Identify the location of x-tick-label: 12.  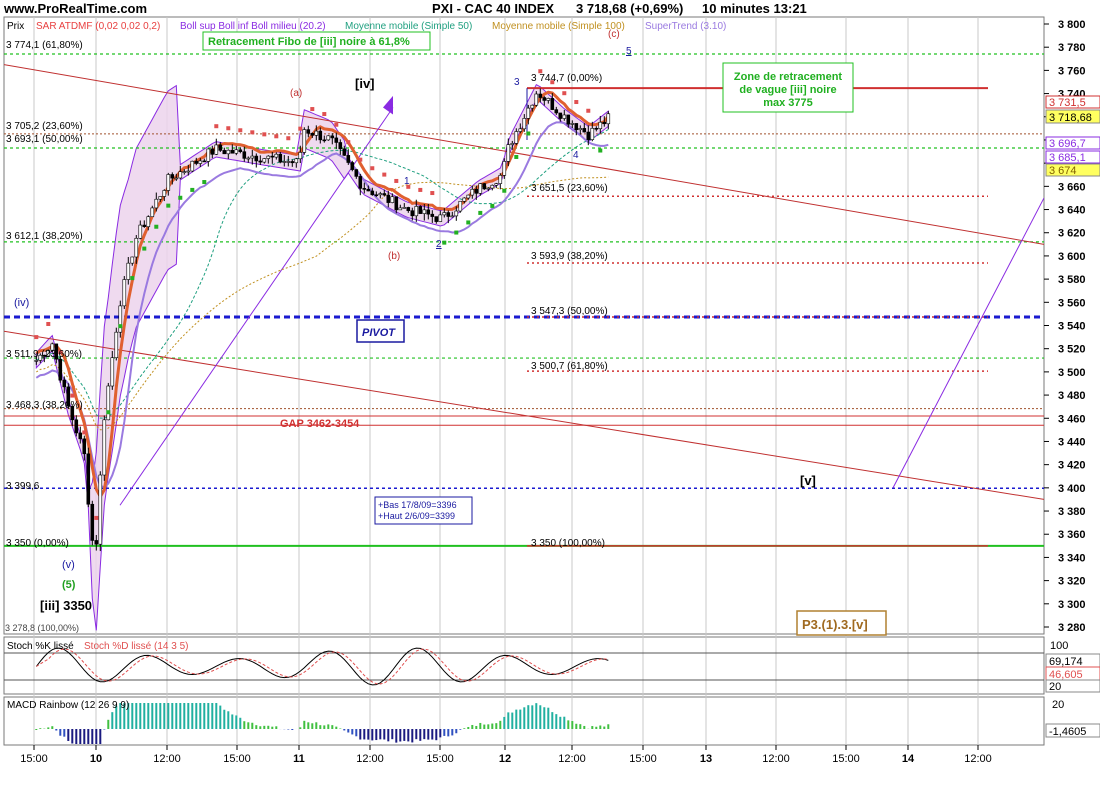
(505, 759).